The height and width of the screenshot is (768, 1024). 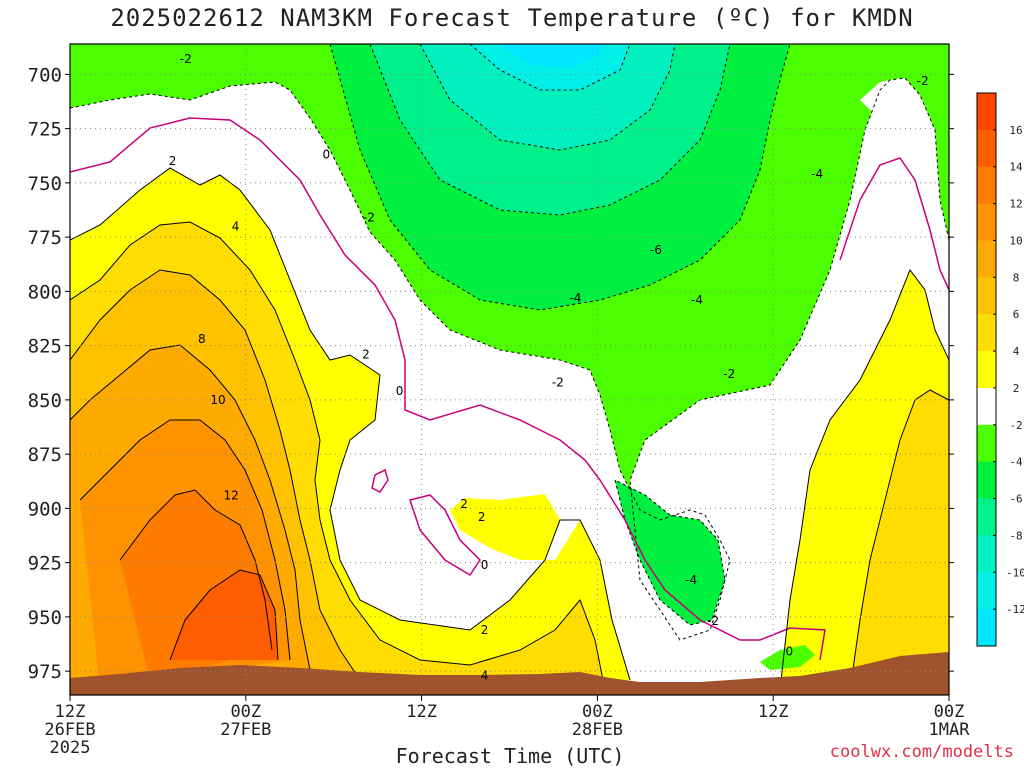 What do you see at coordinates (1015, 425) in the screenshot?
I see `colorbar-tick-label: -2` at bounding box center [1015, 425].